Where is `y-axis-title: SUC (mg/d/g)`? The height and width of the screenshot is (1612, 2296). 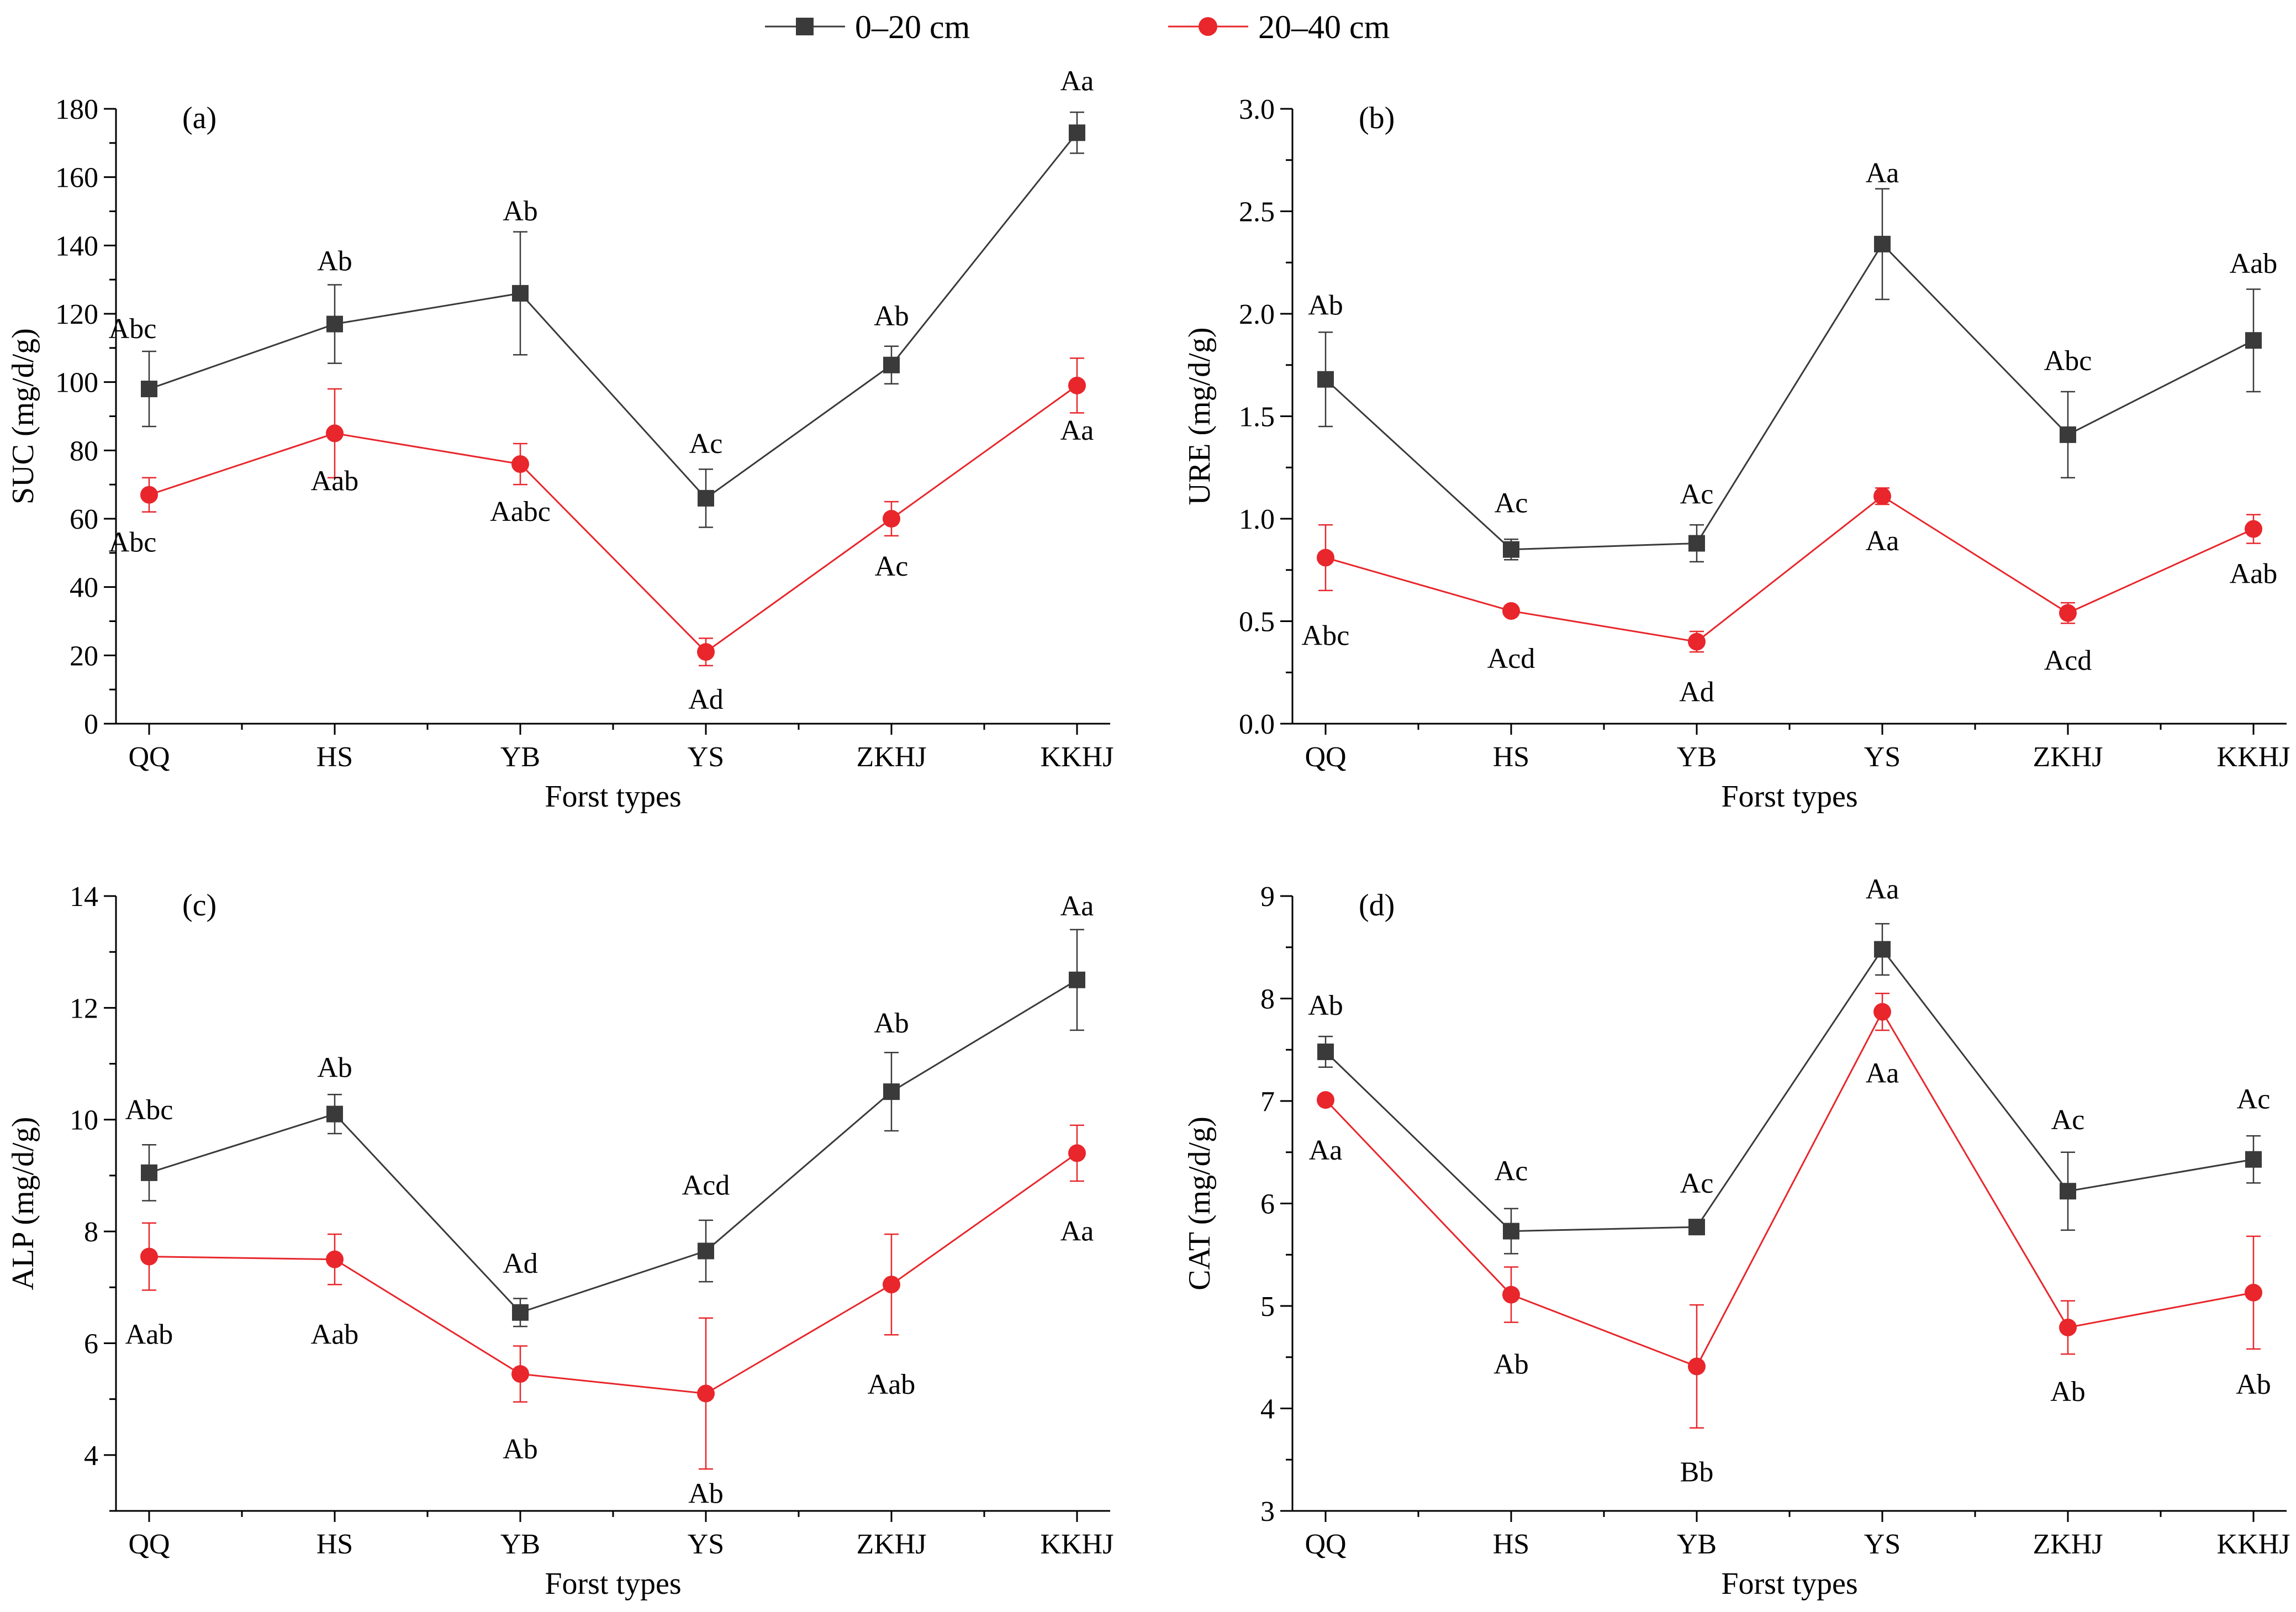
y-axis-title: SUC (mg/d/g) is located at coordinates (23, 416).